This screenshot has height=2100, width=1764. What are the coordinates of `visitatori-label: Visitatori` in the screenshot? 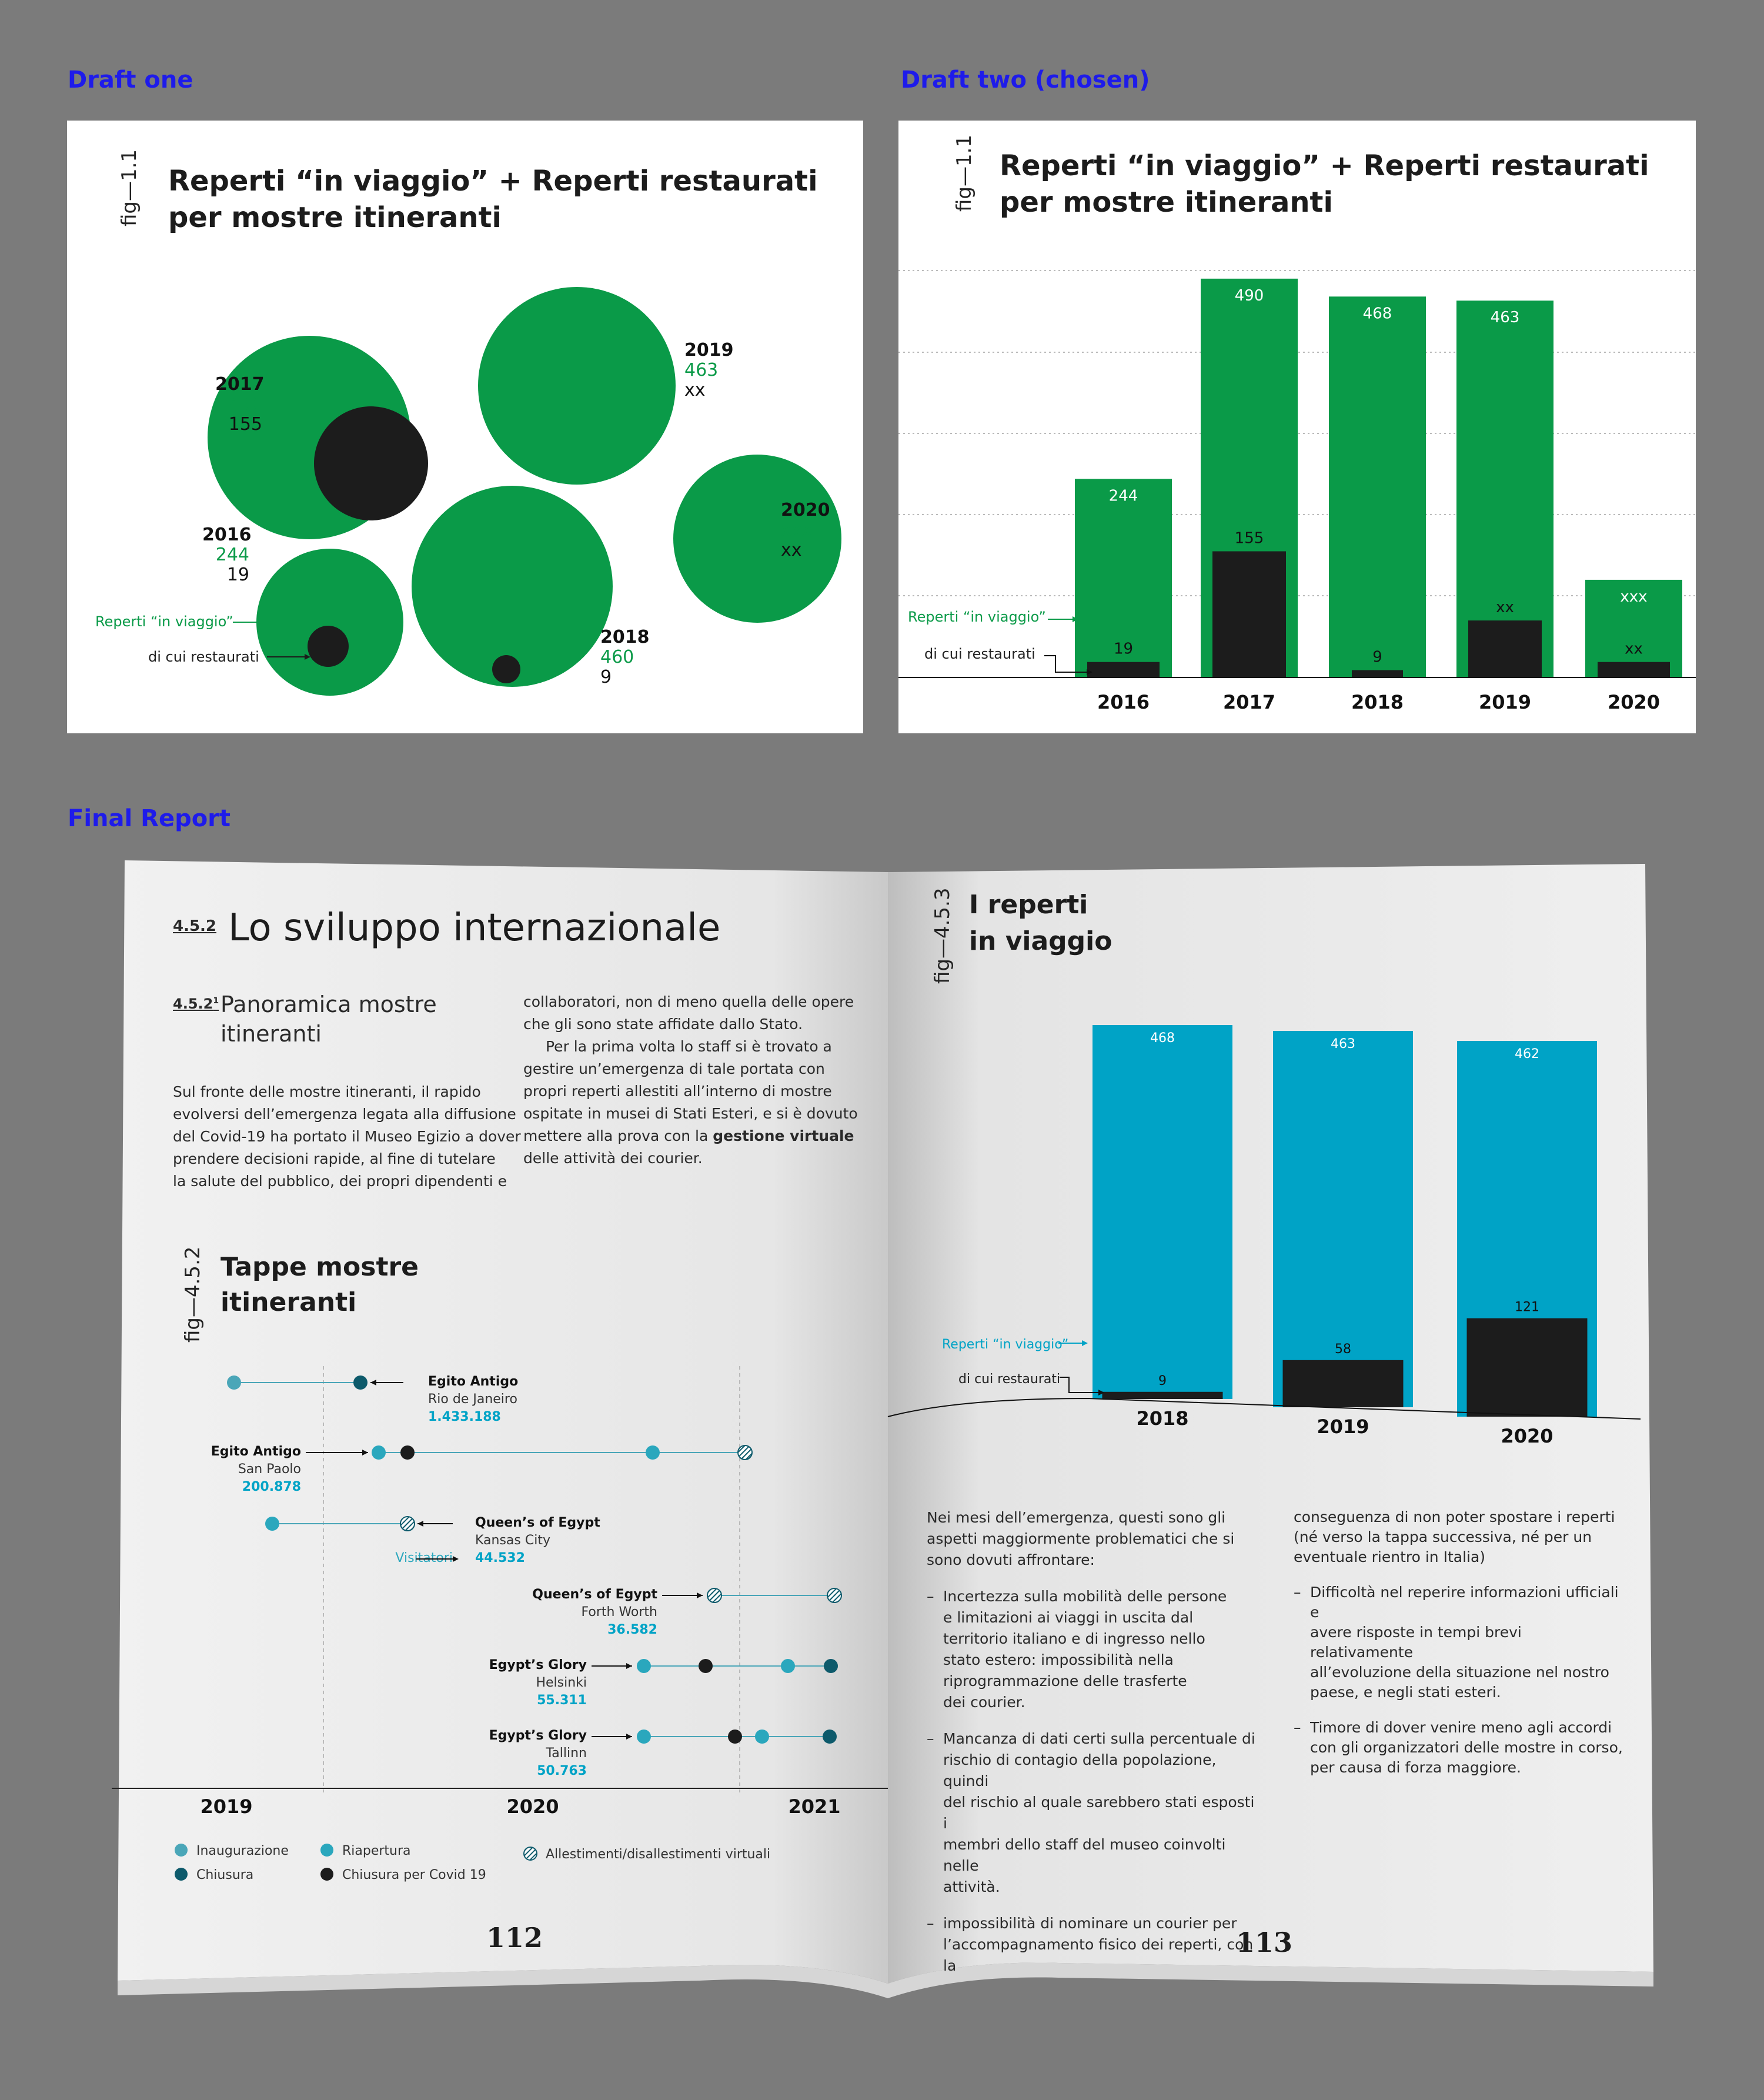 It's located at (424, 1558).